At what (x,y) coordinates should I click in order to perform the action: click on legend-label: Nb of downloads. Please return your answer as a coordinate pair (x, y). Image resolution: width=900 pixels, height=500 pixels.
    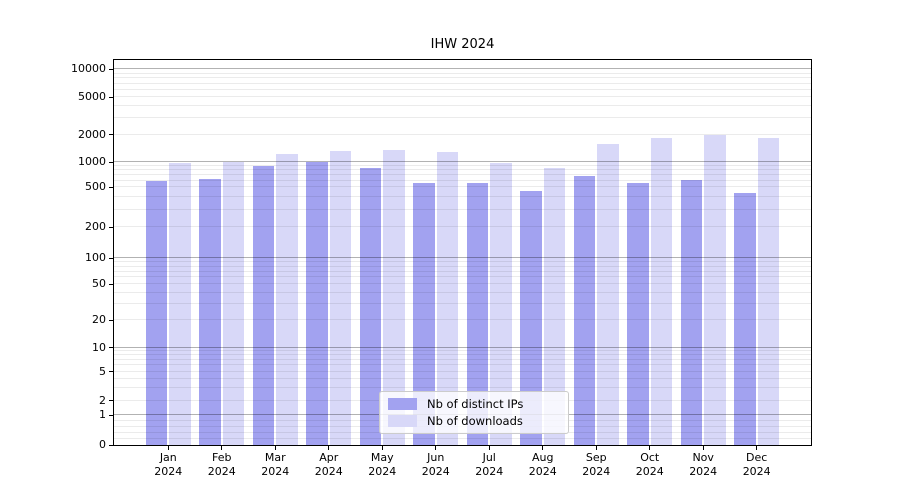
    Looking at the image, I should click on (475, 421).